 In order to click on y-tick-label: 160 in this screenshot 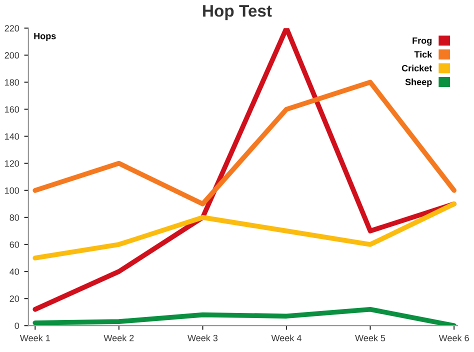, I will do `click(12, 109)`.